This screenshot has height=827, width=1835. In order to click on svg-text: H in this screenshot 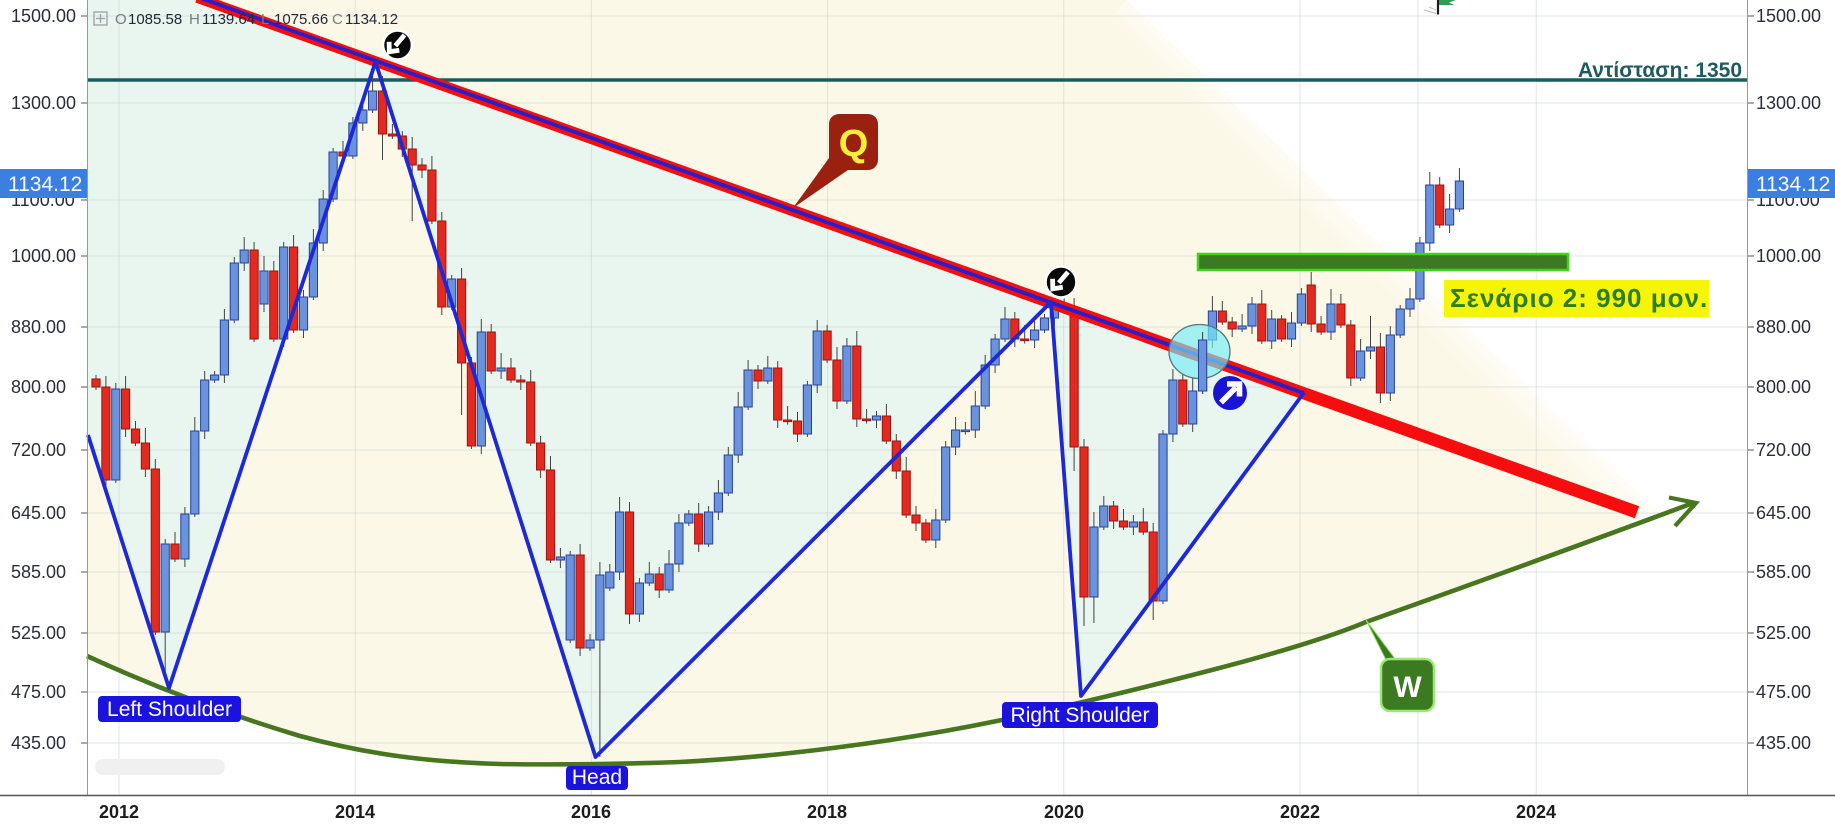, I will do `click(194, 19)`.